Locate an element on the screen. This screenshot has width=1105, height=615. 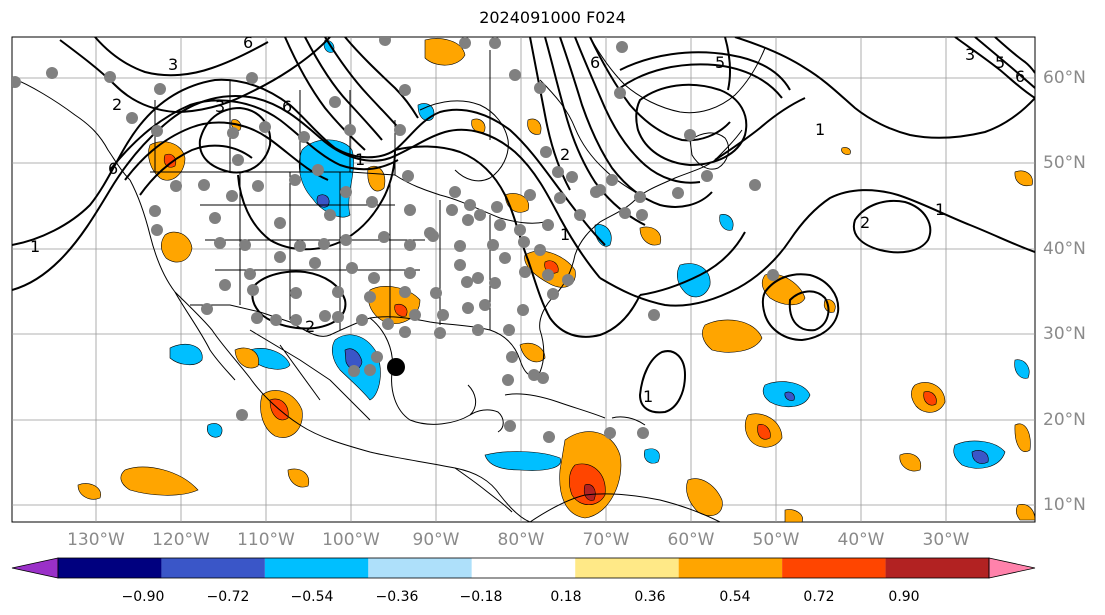
colorbar-tick-label: −0.90 is located at coordinates (143, 597).